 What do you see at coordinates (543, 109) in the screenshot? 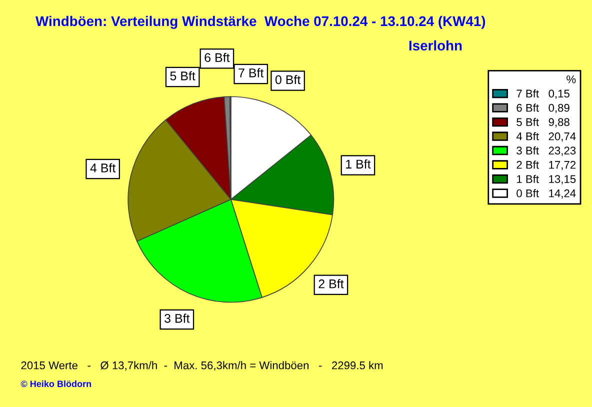
I see `category-label: 6 Bft 0,89` at bounding box center [543, 109].